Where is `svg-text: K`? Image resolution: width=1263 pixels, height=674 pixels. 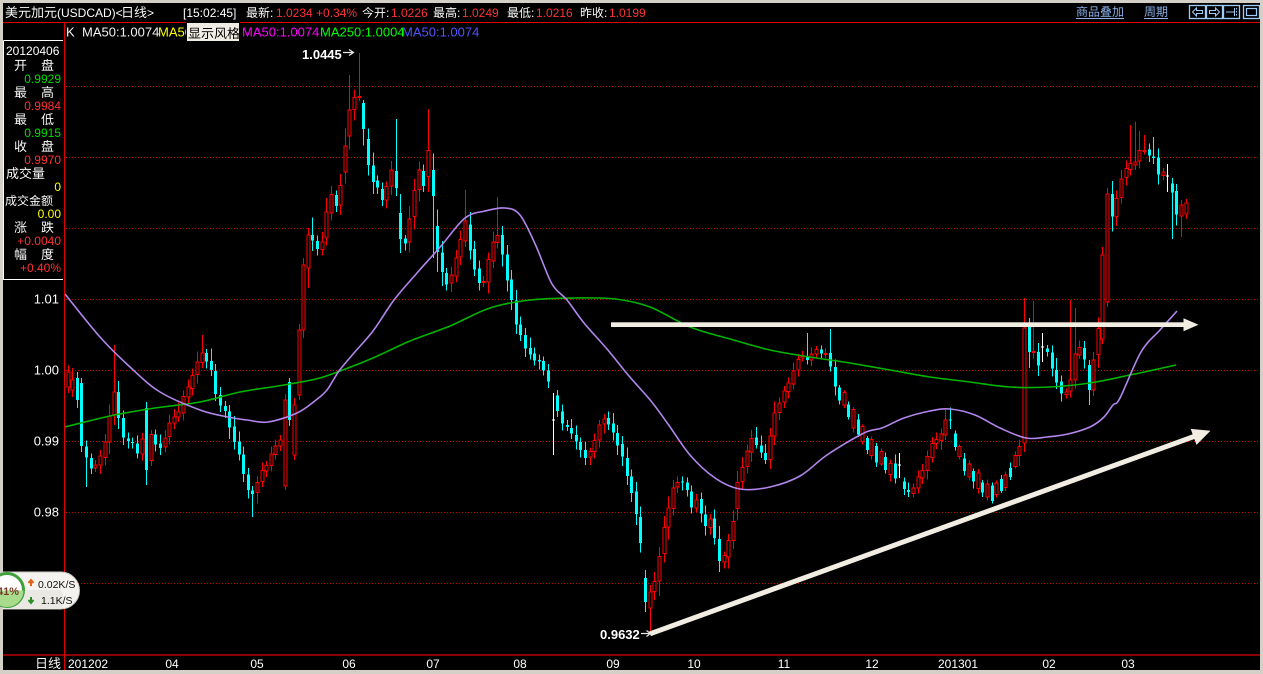 svg-text: K is located at coordinates (70, 32).